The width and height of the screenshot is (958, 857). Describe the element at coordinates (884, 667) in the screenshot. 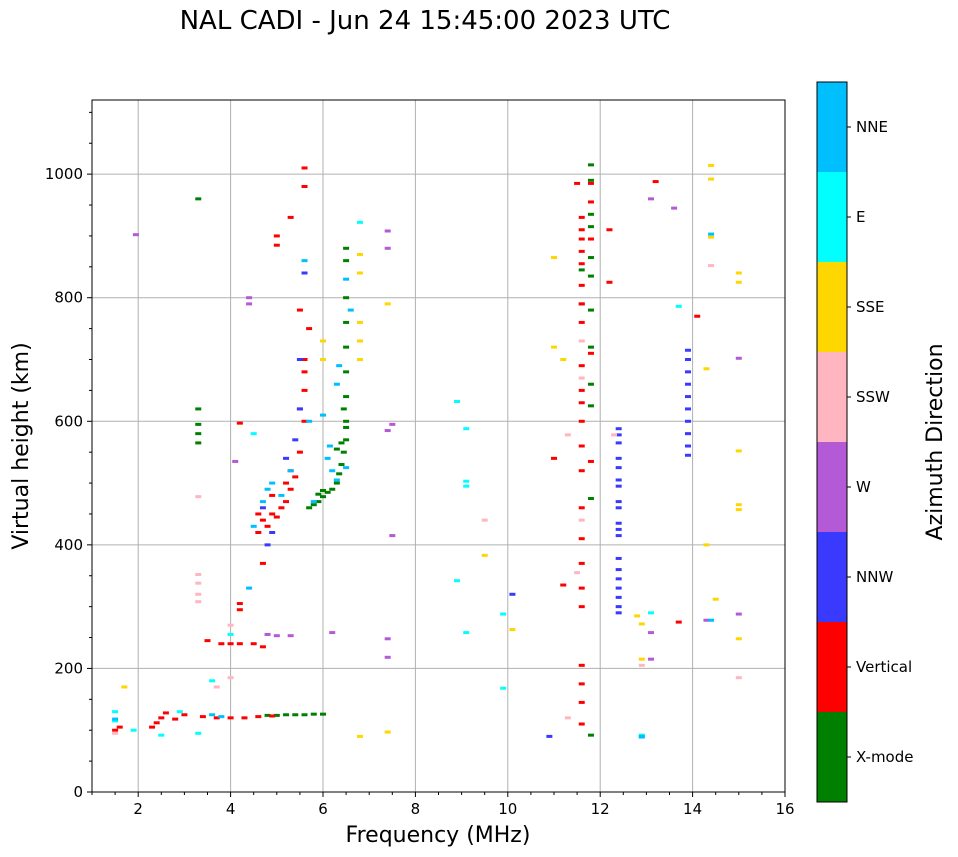

I see `colorbar-tick-label: Vertical` at that location.